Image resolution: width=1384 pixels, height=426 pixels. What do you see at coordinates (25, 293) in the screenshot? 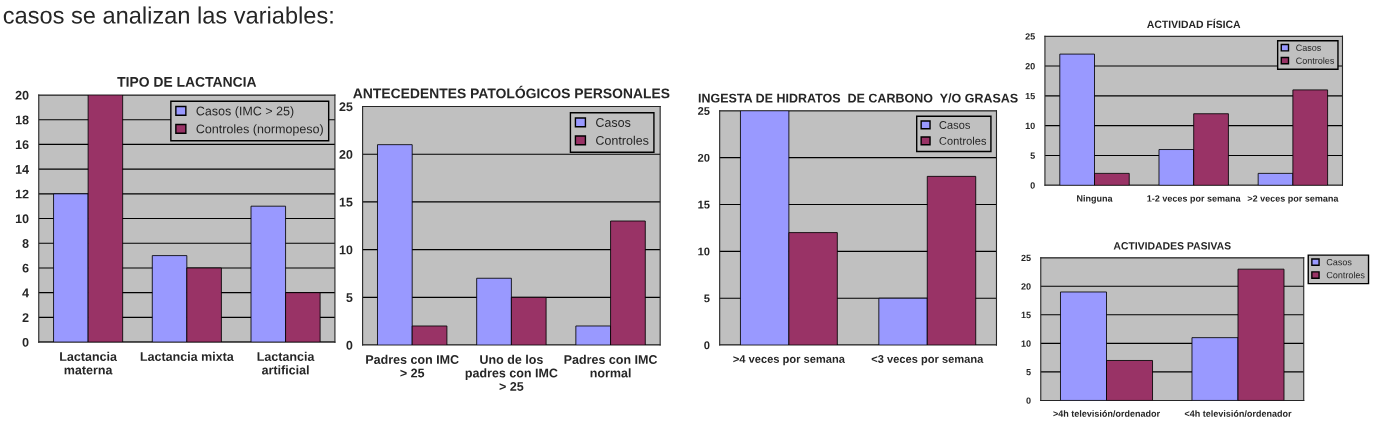
I see `y-tick-label: 4` at bounding box center [25, 293].